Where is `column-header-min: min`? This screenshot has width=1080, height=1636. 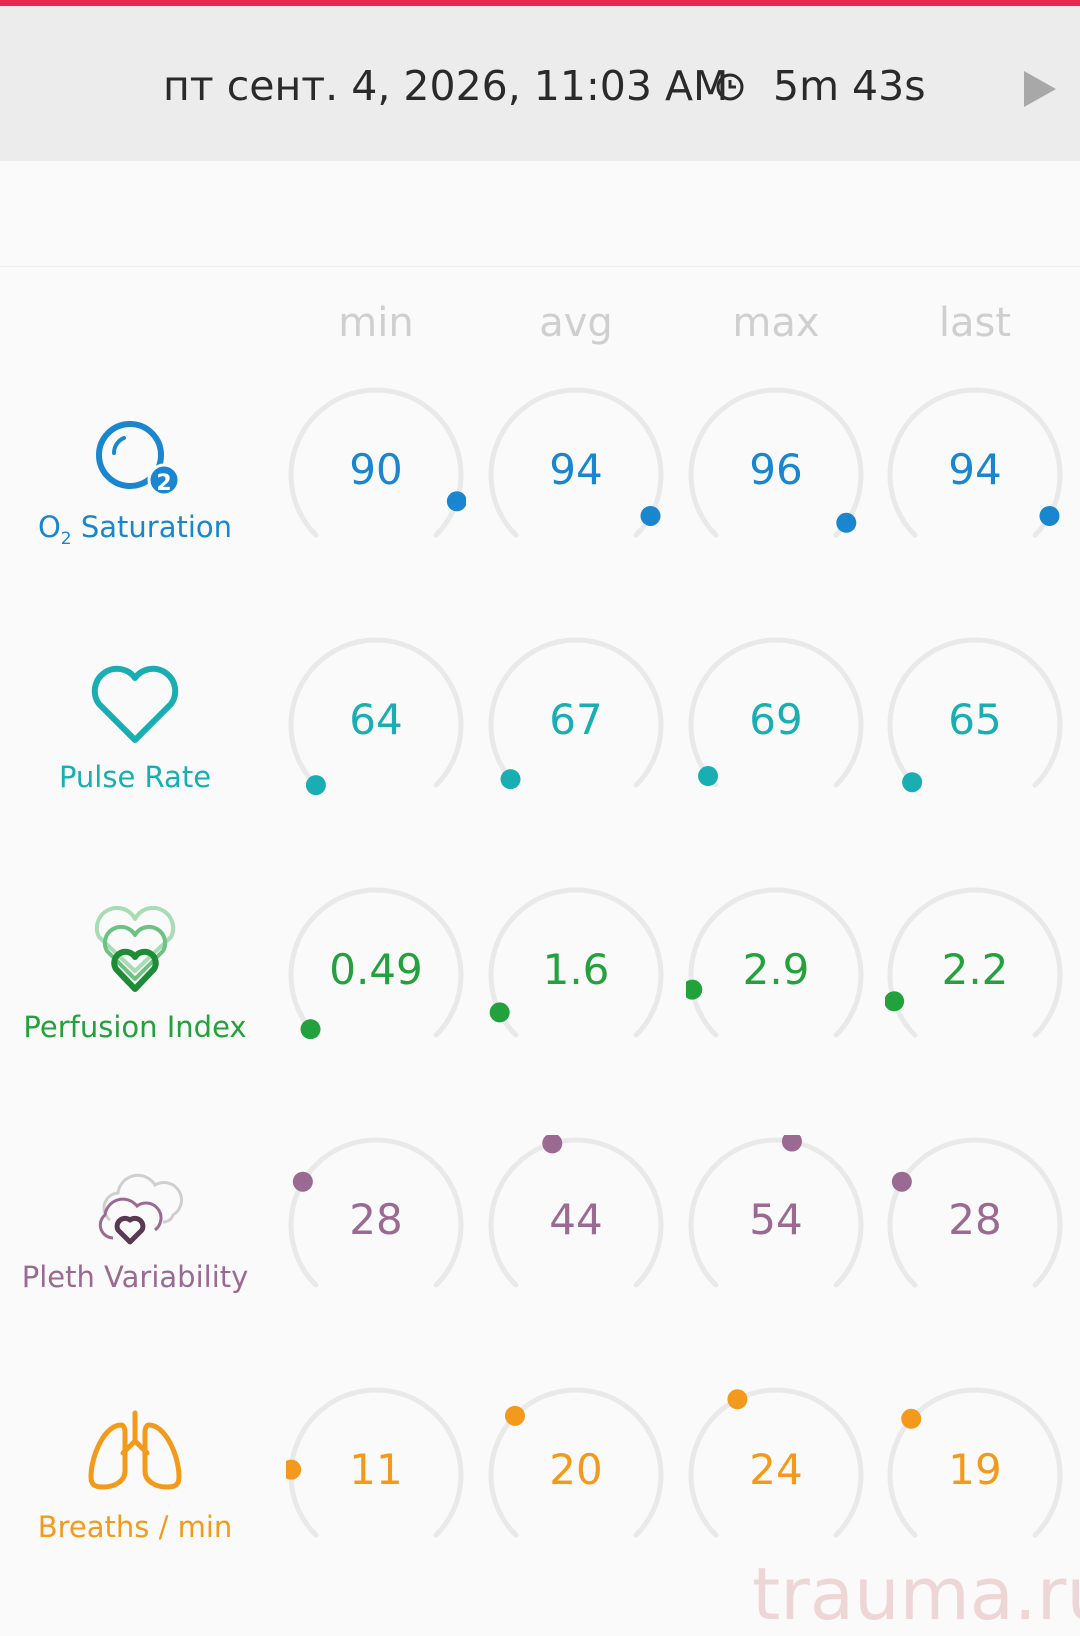
column-header-min: min is located at coordinates (376, 323).